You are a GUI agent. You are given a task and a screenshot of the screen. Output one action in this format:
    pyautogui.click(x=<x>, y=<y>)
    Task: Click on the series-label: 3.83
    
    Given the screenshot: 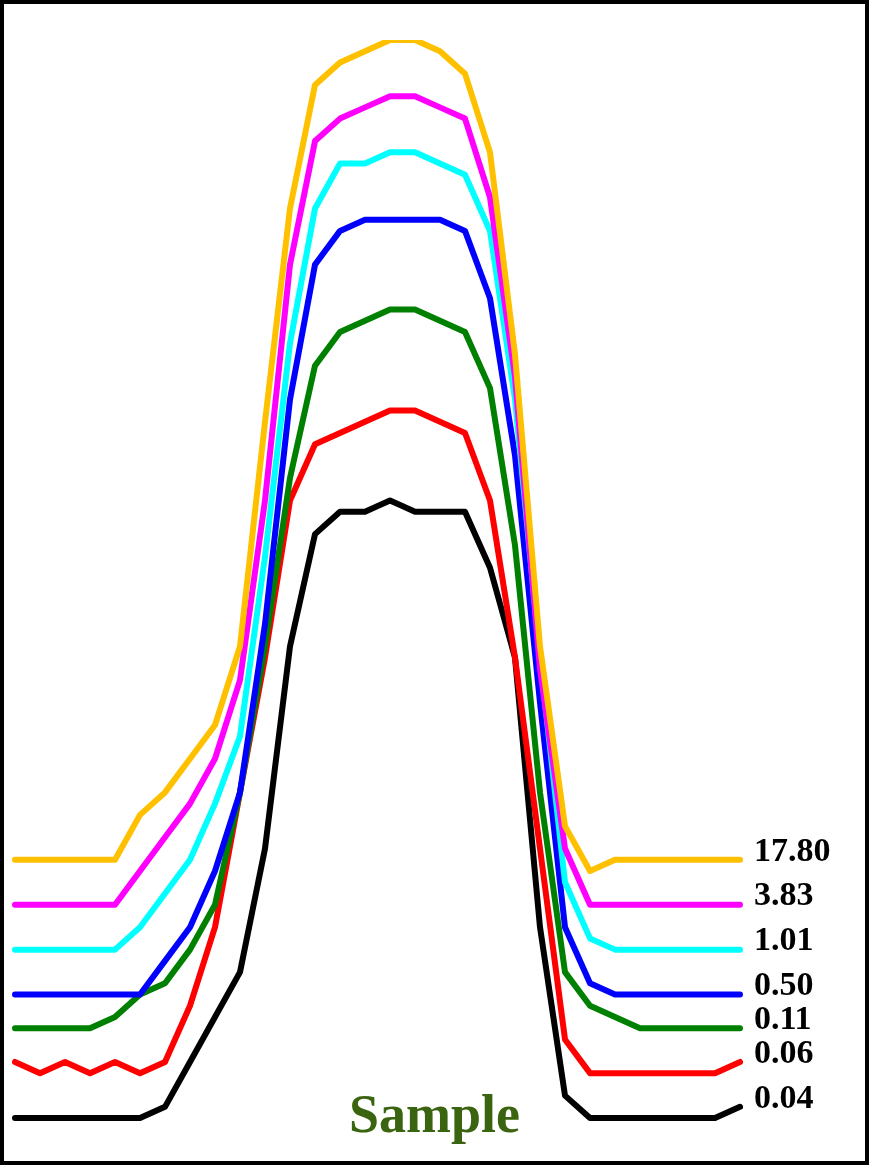 What is the action you would take?
    pyautogui.click(x=784, y=894)
    